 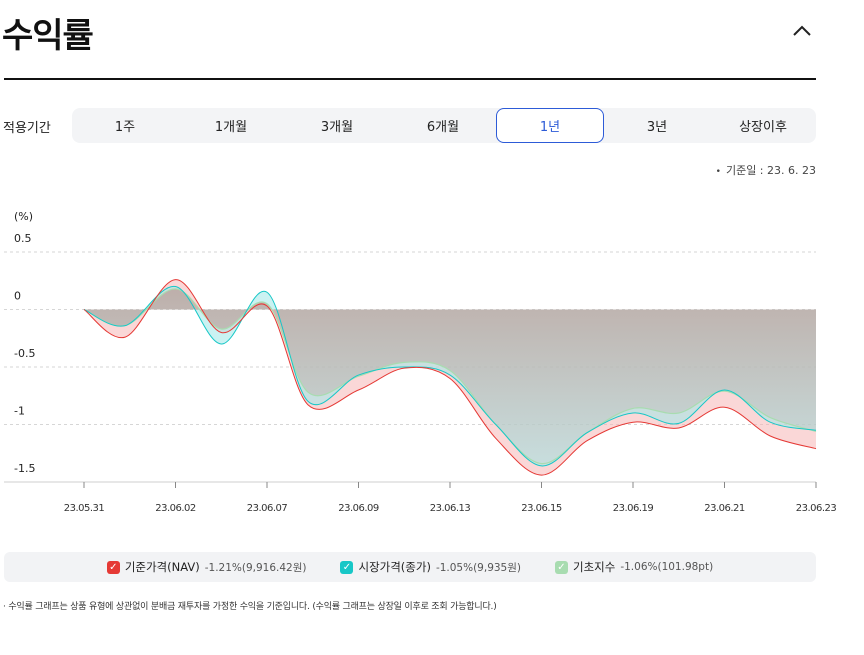 I want to click on x-tick-label: 23.05.31, so click(x=84, y=508).